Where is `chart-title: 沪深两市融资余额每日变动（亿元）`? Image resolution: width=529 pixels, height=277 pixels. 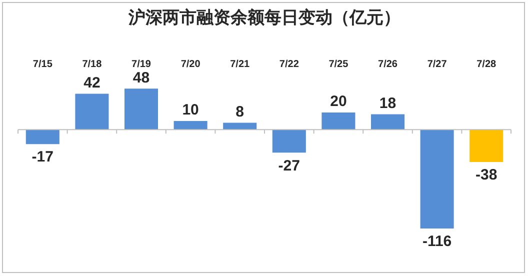
chart-title: 沪深两市融资余额每日变动（亿元） is located at coordinates (264, 17).